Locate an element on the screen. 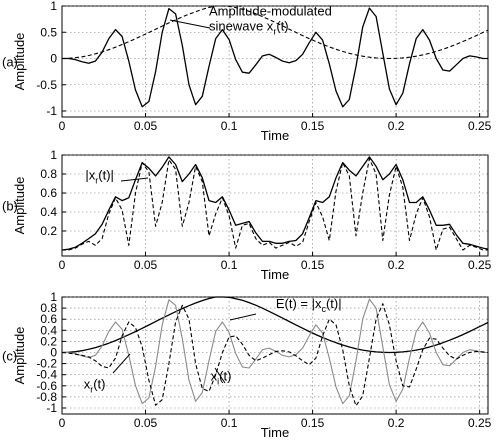  panel-label: (a) is located at coordinates (10, 62).